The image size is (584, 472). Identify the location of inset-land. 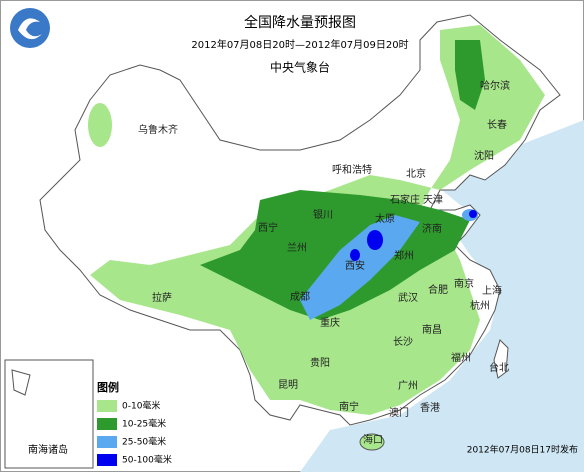
(21, 382).